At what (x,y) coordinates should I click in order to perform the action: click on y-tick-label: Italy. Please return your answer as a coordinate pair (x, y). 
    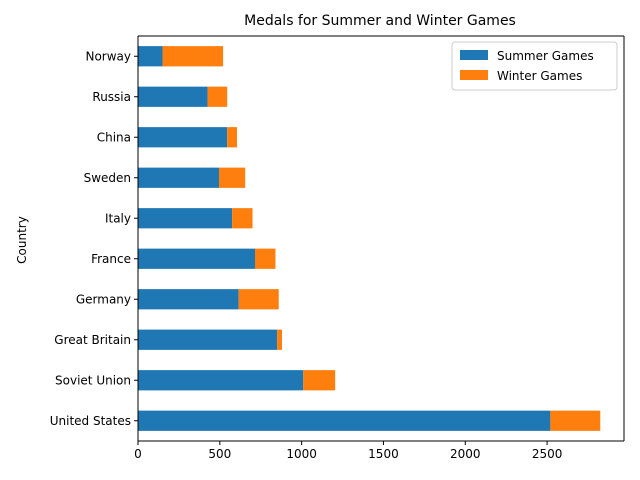
    Looking at the image, I should click on (118, 218).